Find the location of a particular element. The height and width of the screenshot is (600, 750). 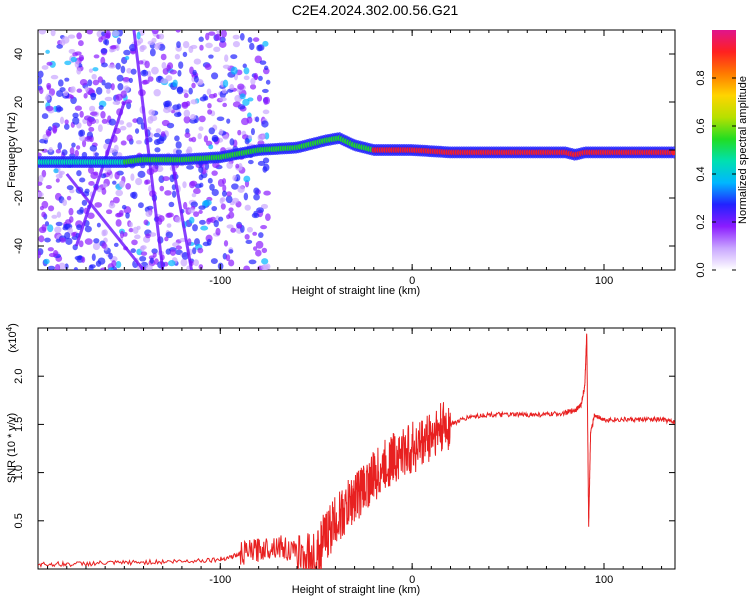

spectrogram-streak is located at coordinates (148, 150).